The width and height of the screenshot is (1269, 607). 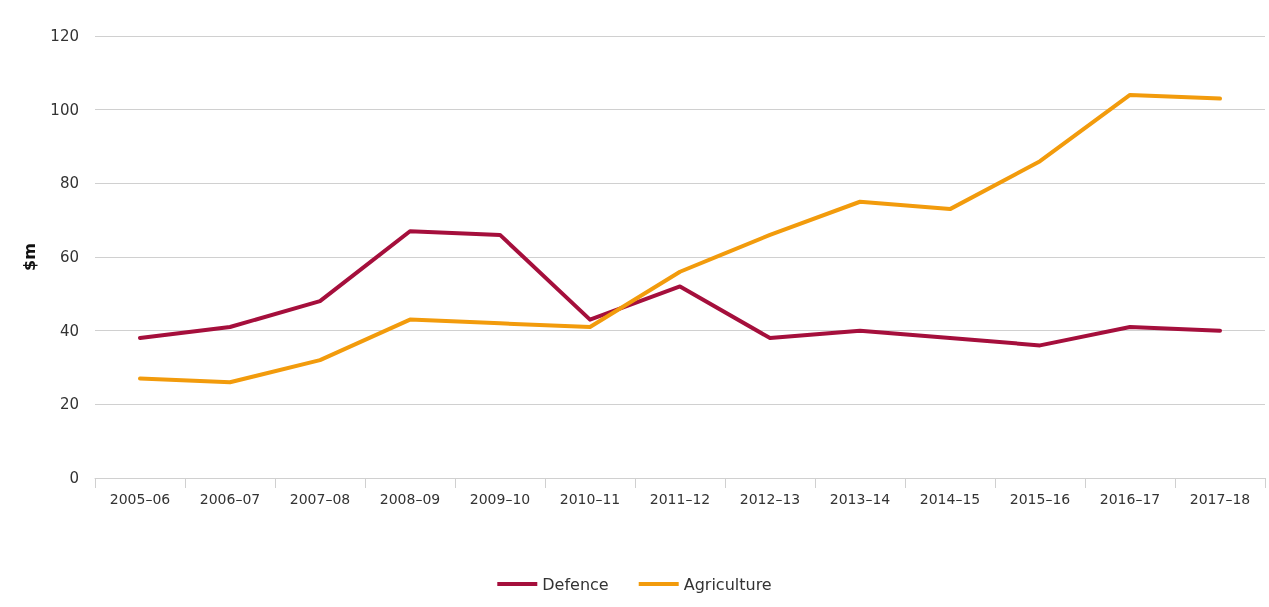 What do you see at coordinates (1220, 499) in the screenshot?
I see `x-tick-label: 2017–18` at bounding box center [1220, 499].